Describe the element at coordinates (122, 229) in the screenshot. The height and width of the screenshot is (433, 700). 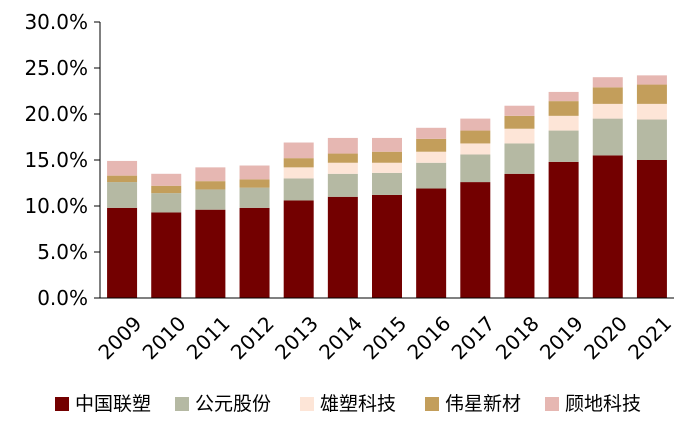
I see `bar-stack-2009` at that location.